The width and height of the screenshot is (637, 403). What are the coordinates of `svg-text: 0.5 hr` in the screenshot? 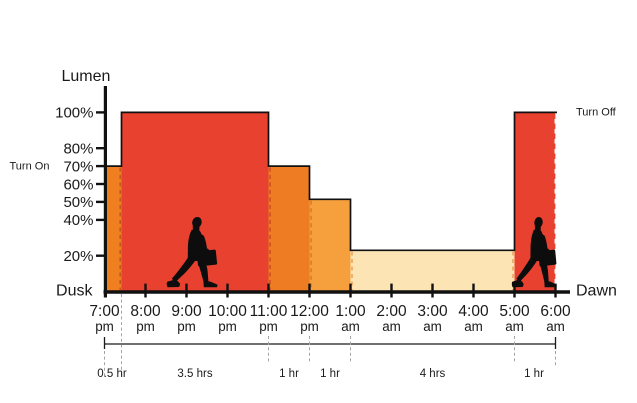 It's located at (112, 374).